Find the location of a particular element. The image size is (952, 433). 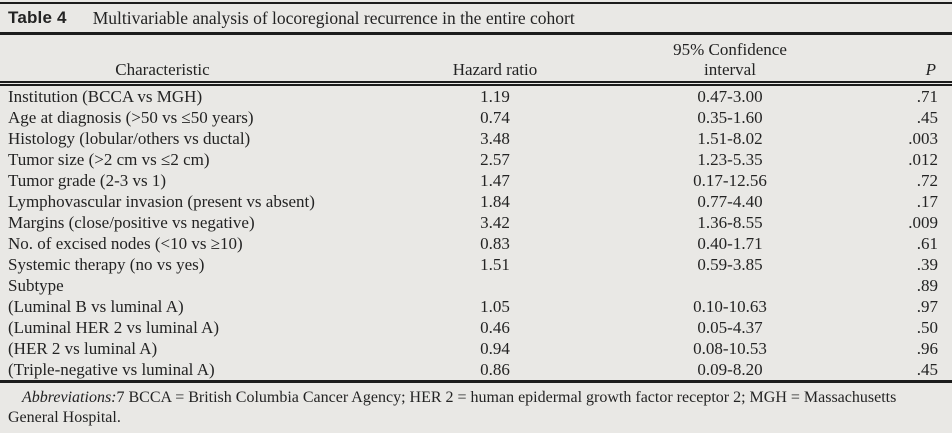

hazard-ratio-cell: 1.51 is located at coordinates (495, 264).